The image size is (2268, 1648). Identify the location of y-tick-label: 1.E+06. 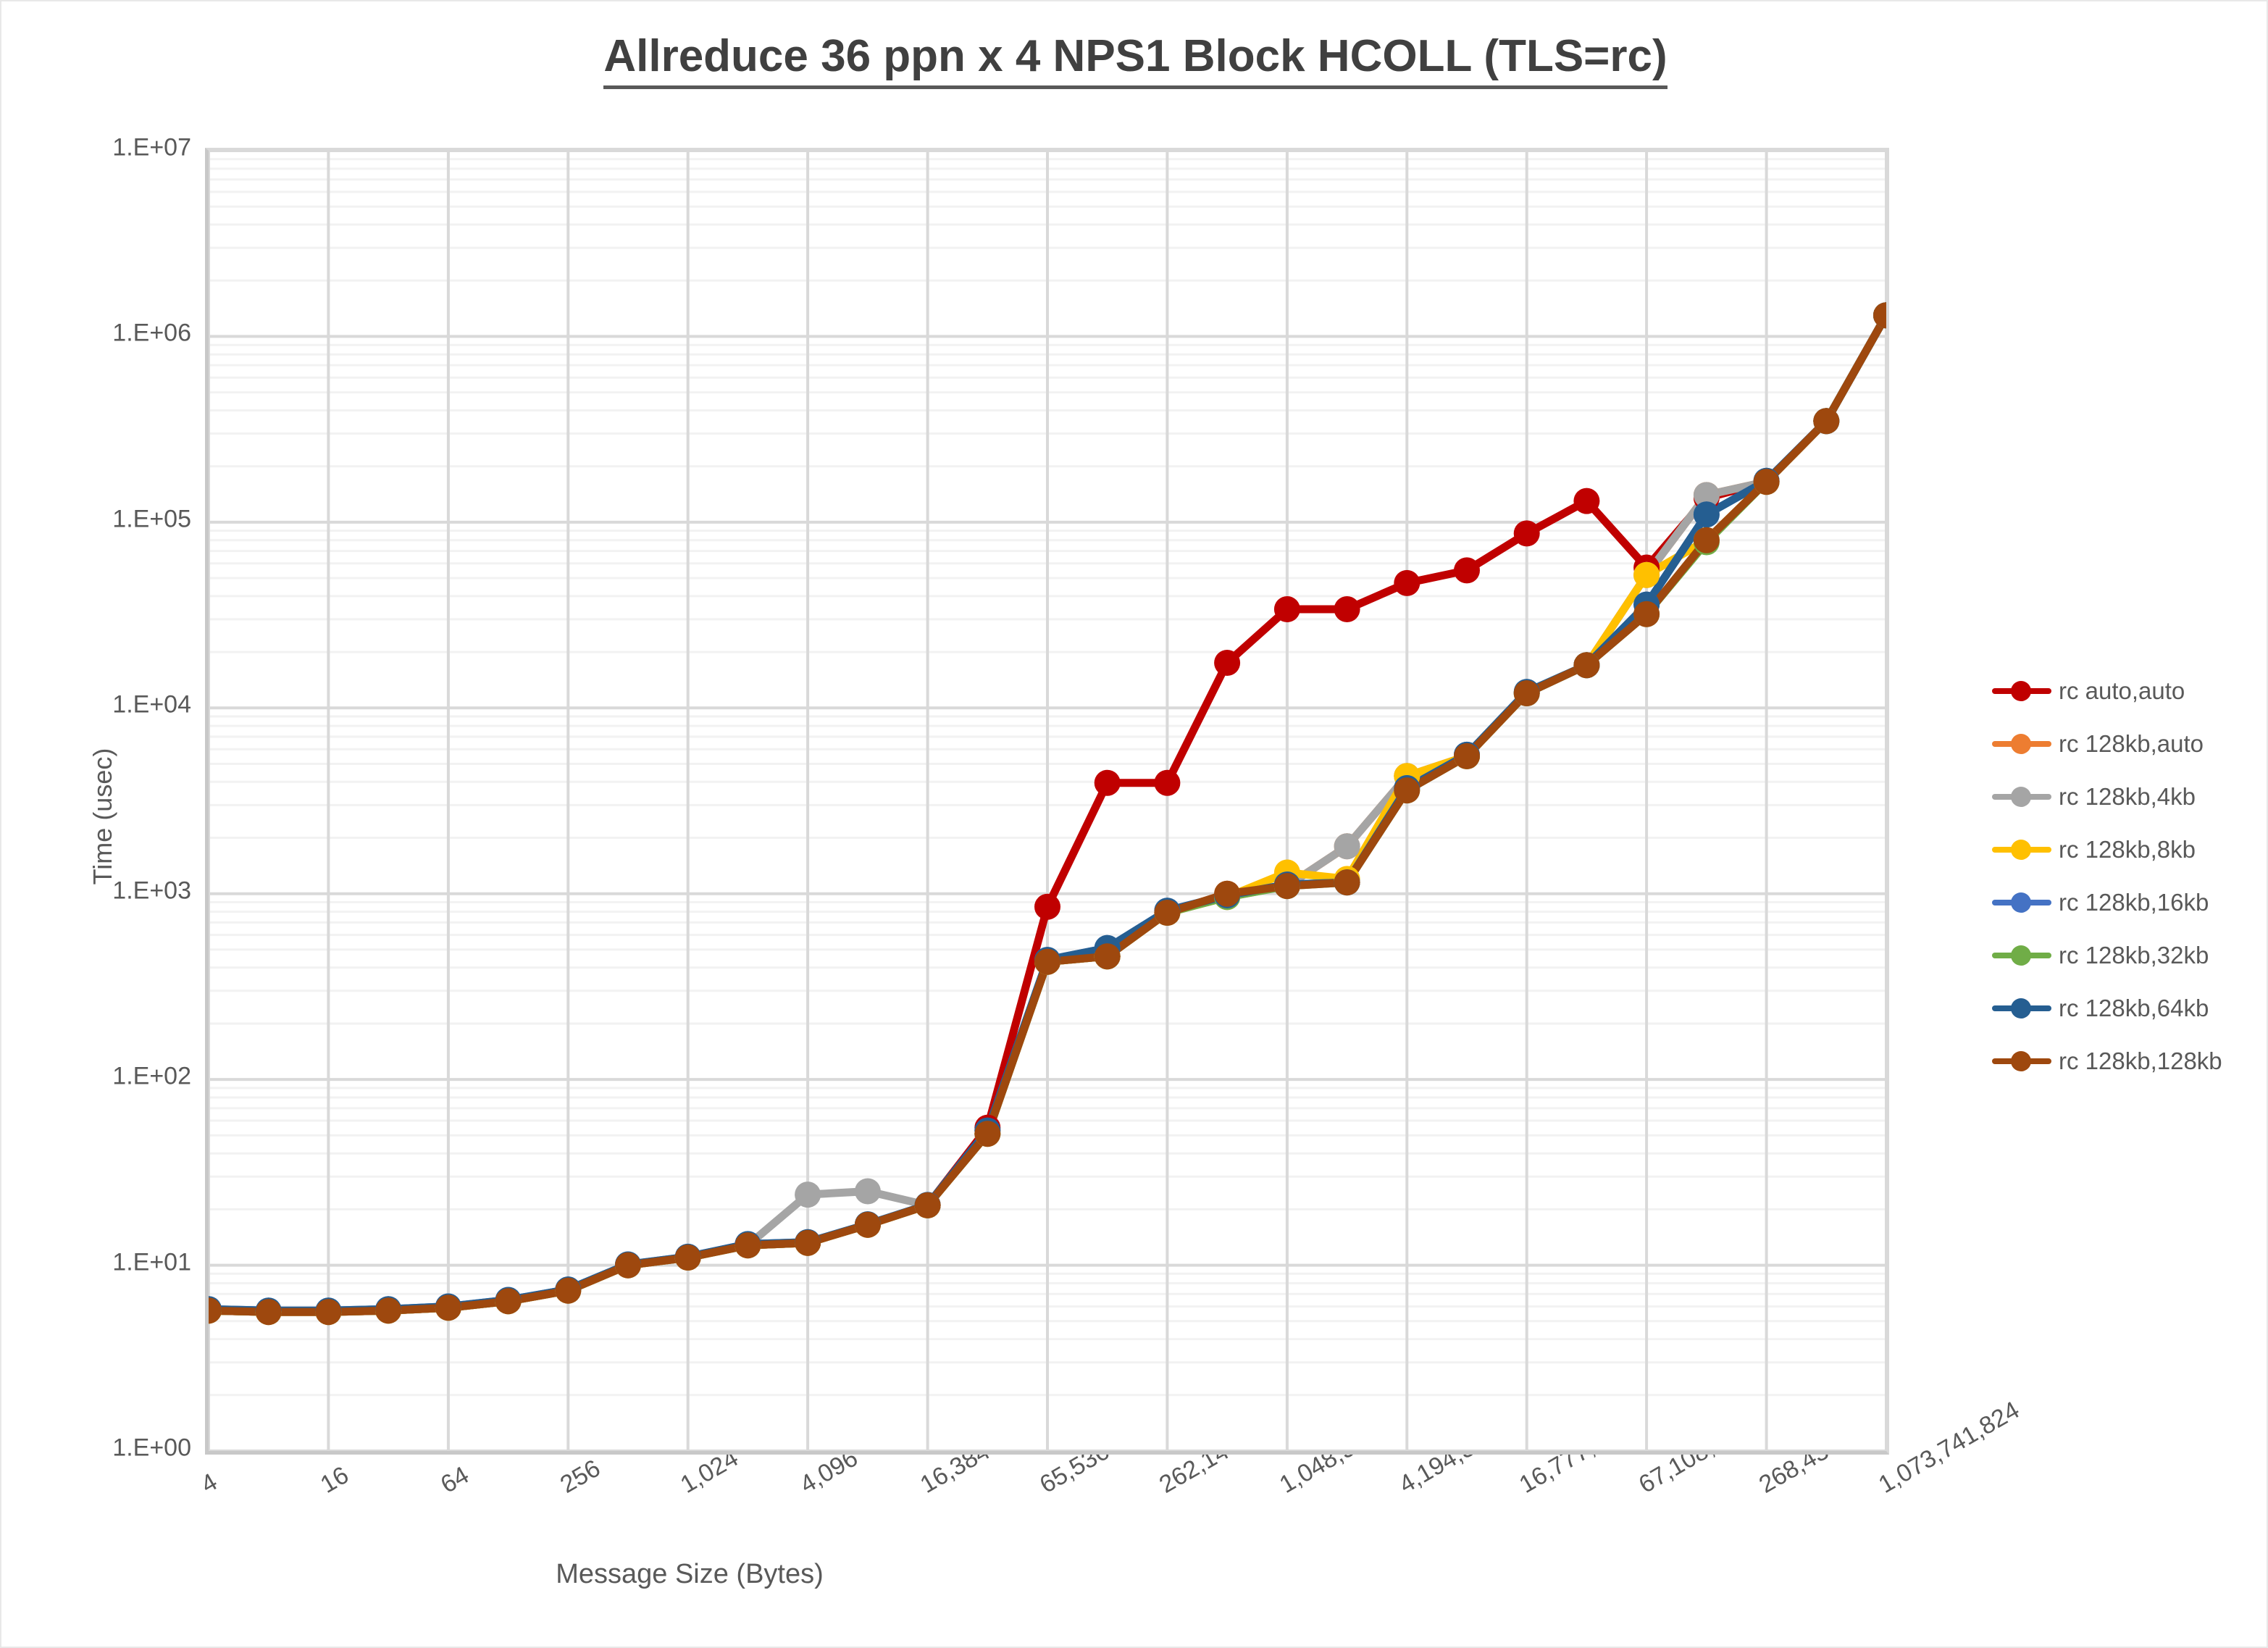
(152, 333).